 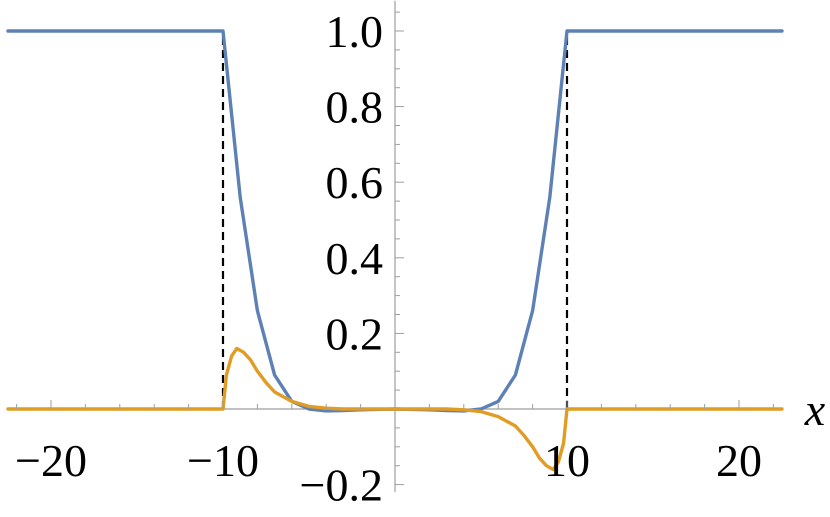 I want to click on y-tick-label: 0.2, so click(x=355, y=333).